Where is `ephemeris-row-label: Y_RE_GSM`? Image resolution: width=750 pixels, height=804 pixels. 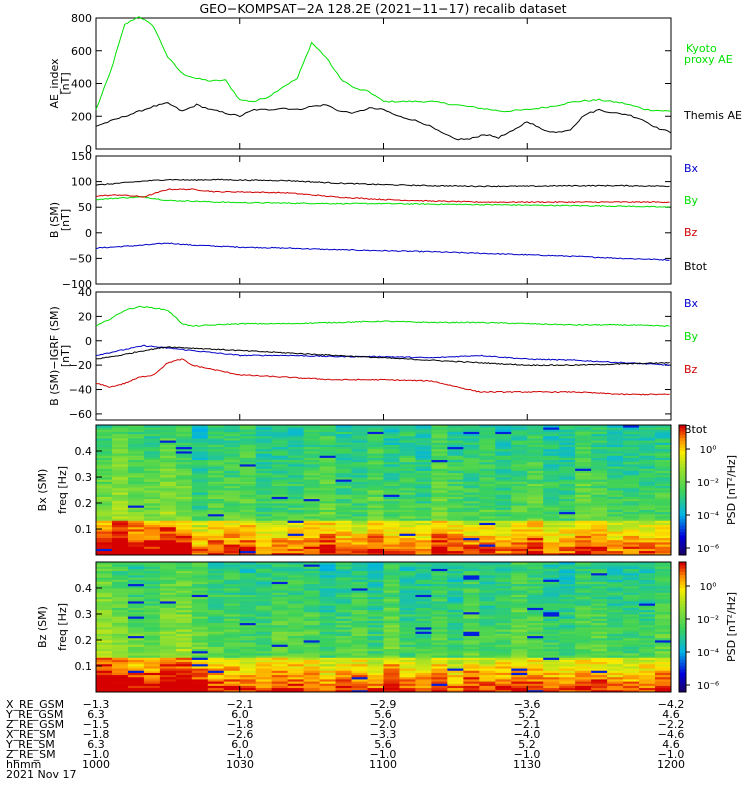
ephemeris-row-label: Y_RE_GSM is located at coordinates (35, 714).